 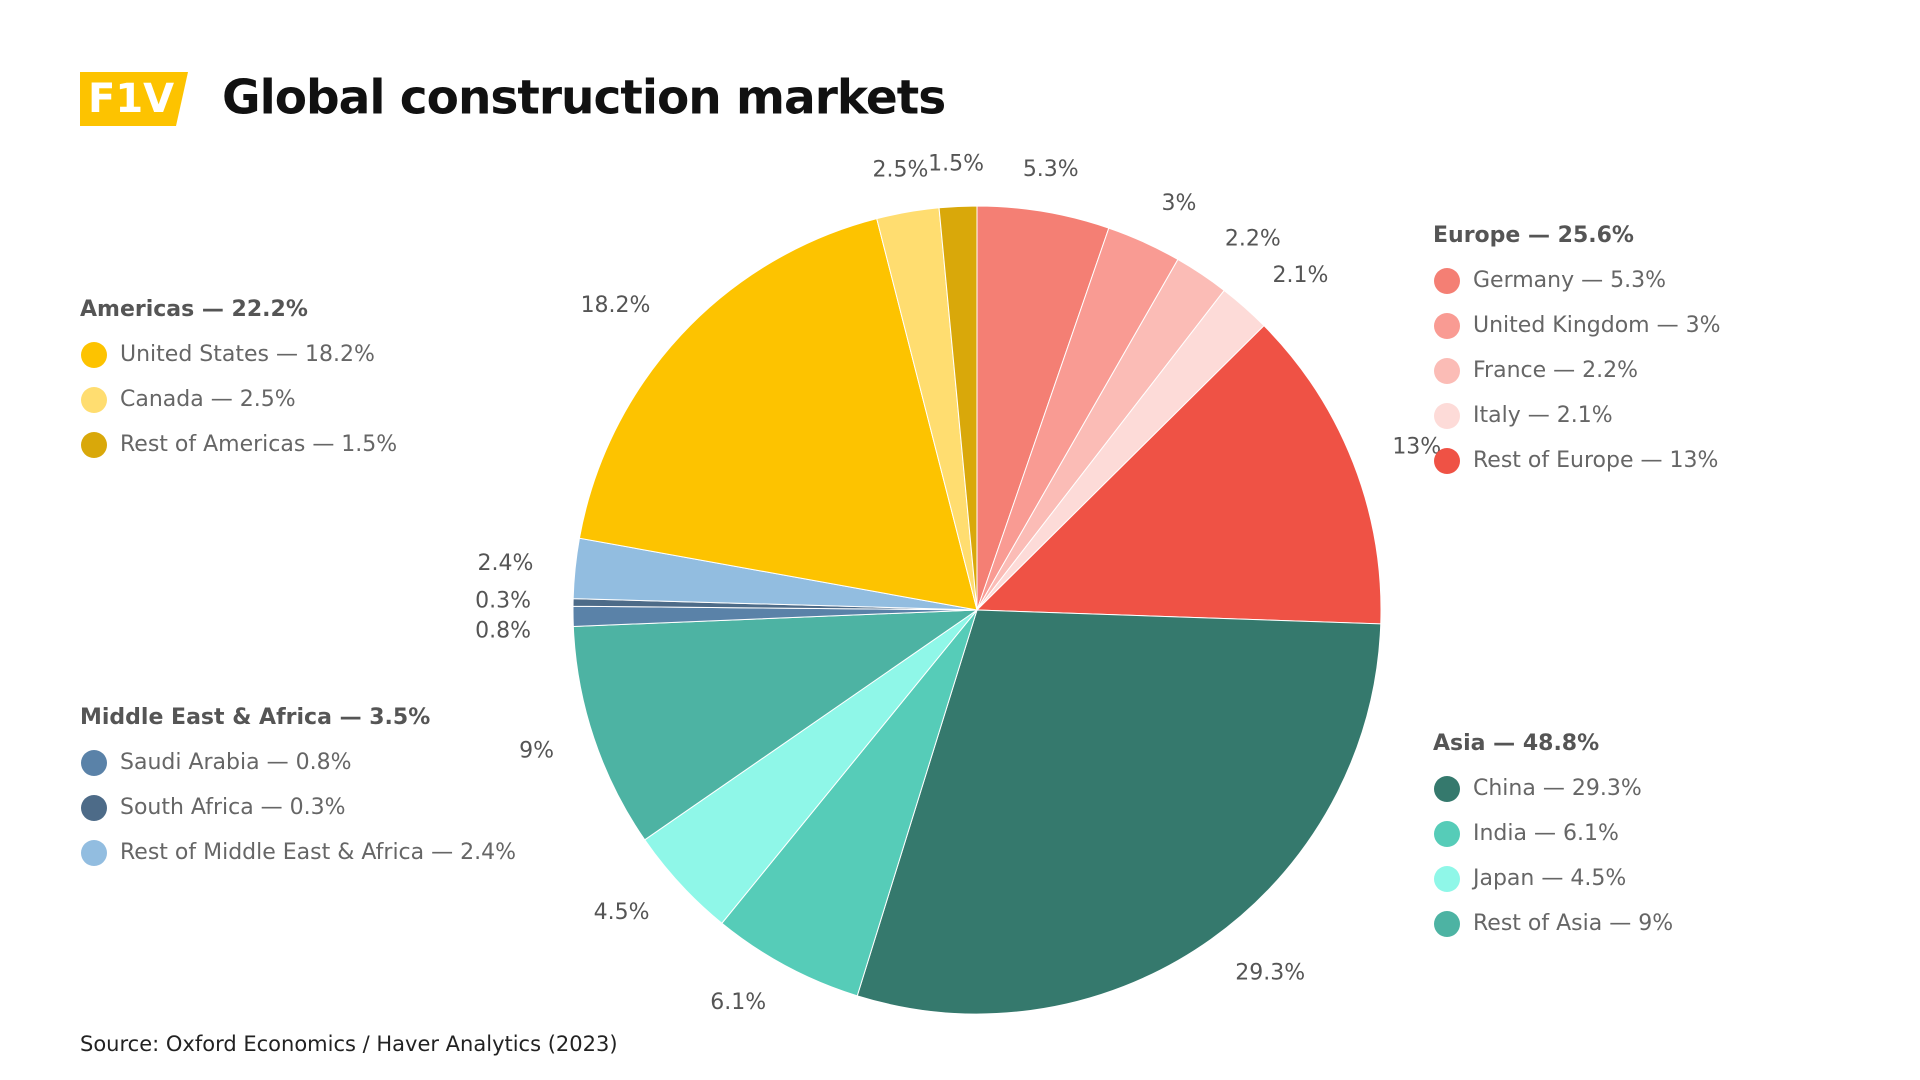 I want to click on value-label: 0.8%, so click(x=503, y=631).